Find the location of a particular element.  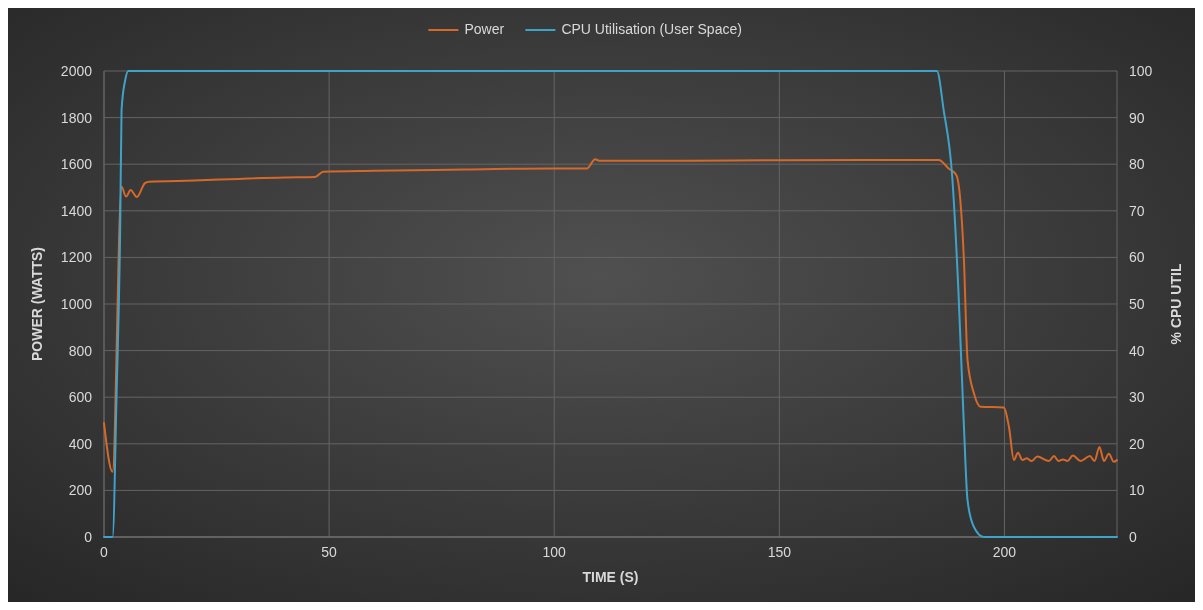

y-tick-label: 2000 is located at coordinates (76, 71).